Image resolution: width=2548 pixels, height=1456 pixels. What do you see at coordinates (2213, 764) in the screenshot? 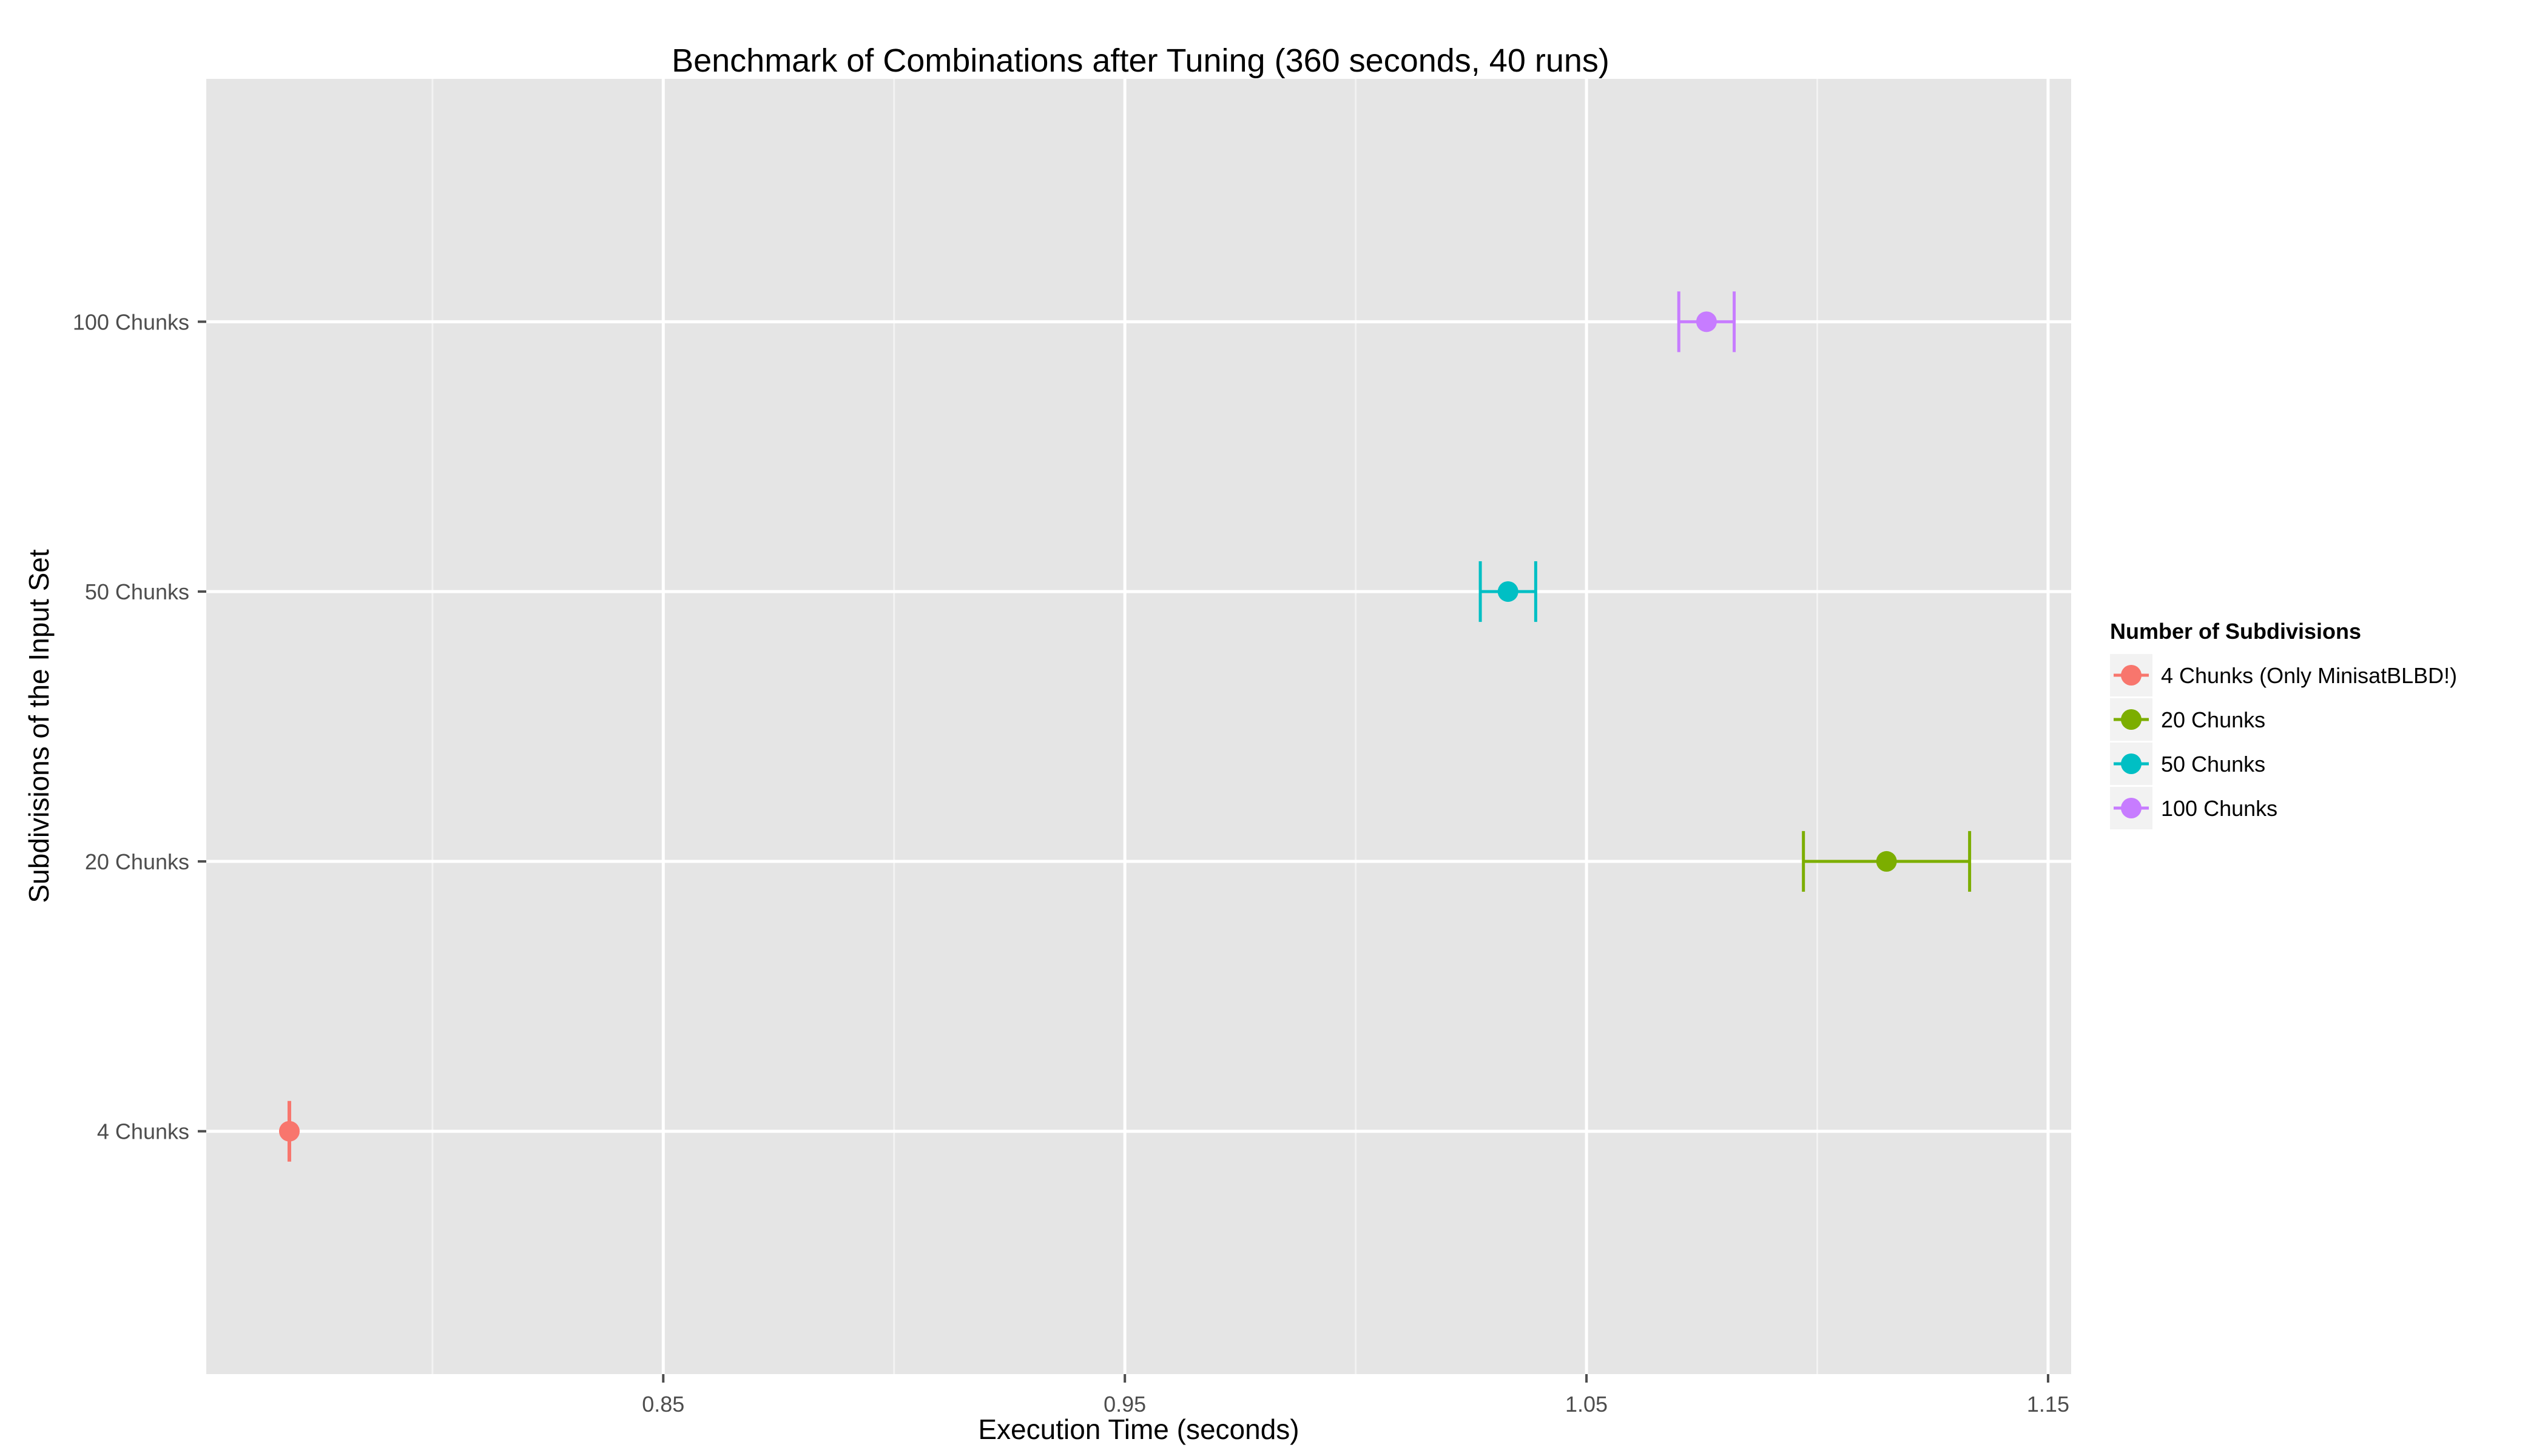
I see `legend-label: 50 Chunks` at bounding box center [2213, 764].